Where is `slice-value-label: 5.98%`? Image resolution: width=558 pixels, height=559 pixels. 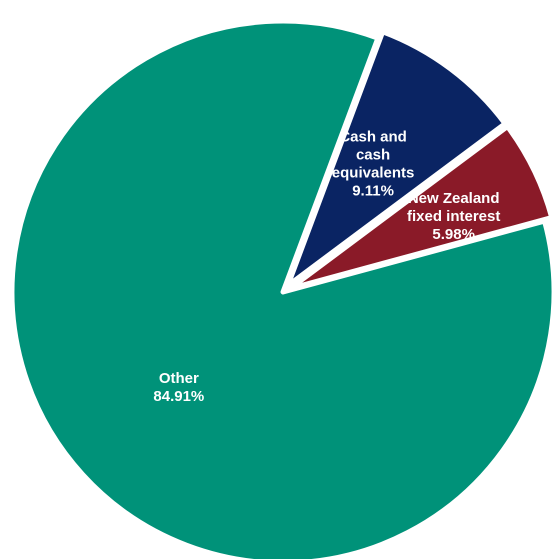 slice-value-label: 5.98% is located at coordinates (453, 234).